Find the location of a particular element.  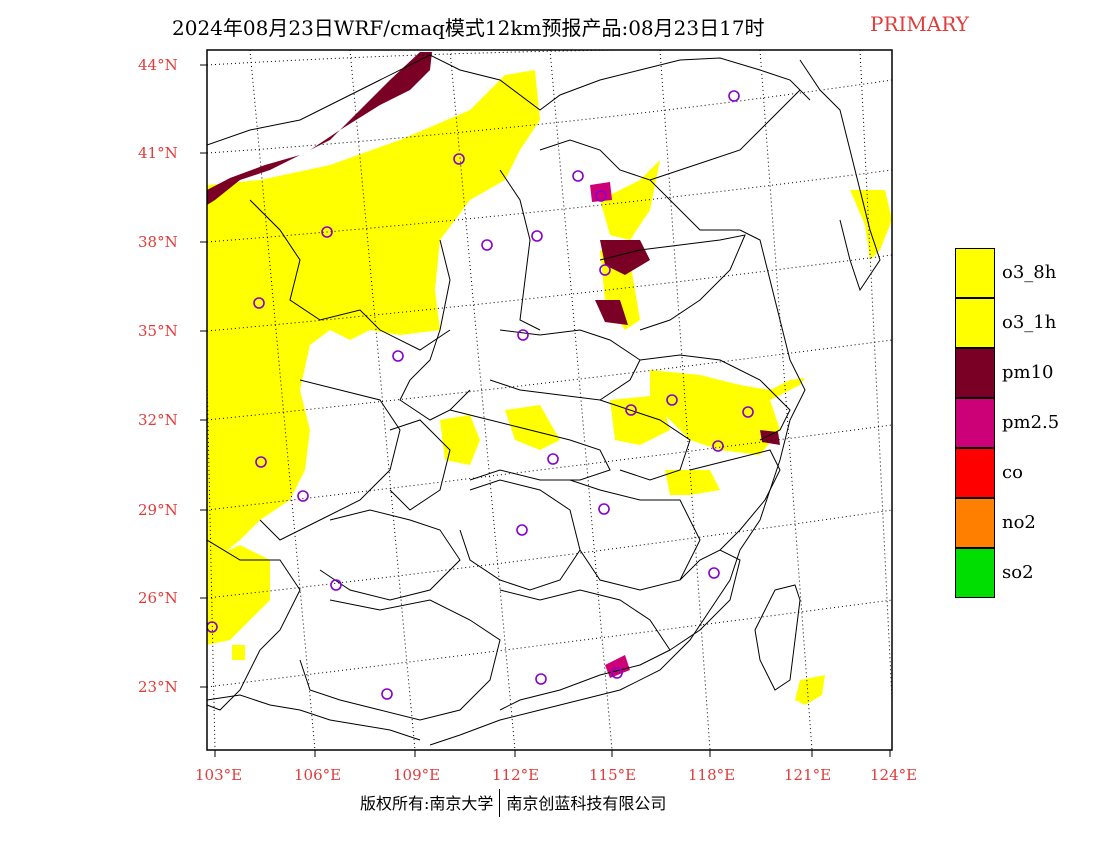

boundary-jiangsu is located at coordinates (715, 397).